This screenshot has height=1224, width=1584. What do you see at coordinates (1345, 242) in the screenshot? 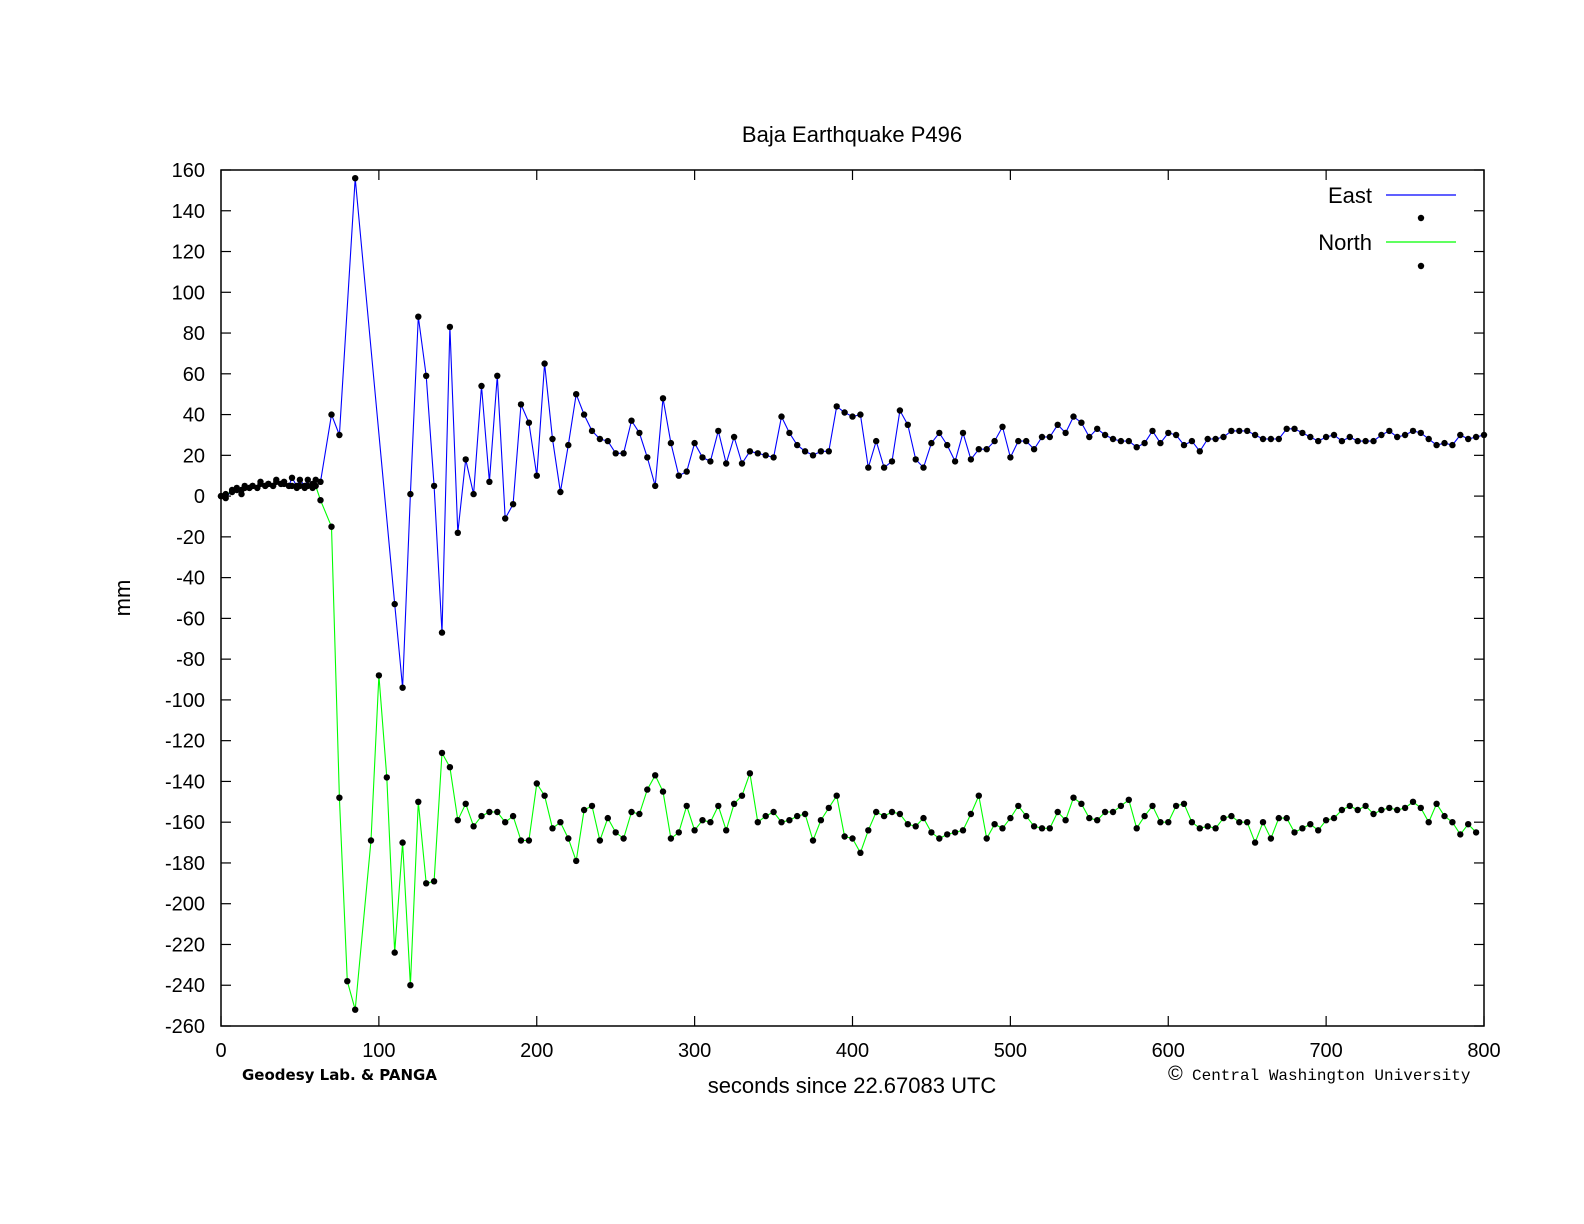
I see `legend-label-north: North` at bounding box center [1345, 242].